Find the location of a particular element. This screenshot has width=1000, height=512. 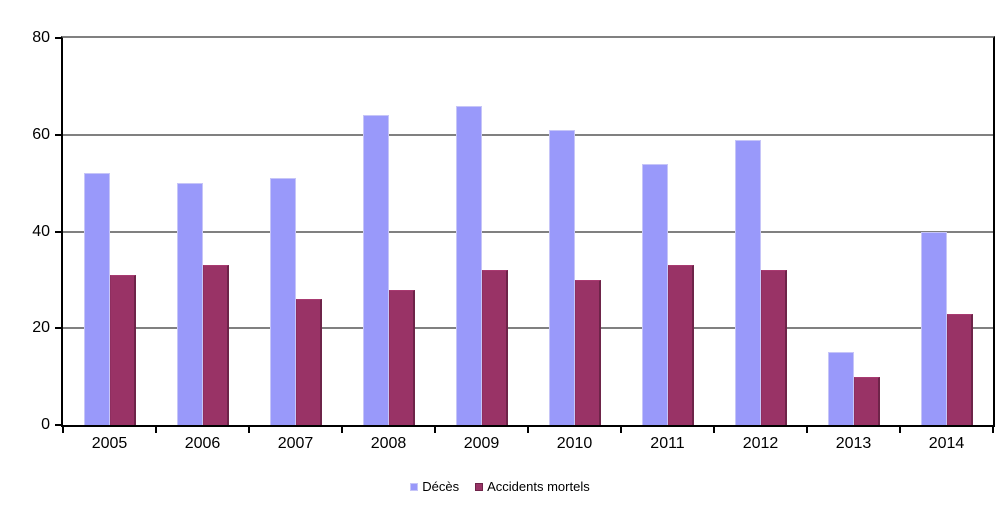

bar-accidents-mortels-2011 is located at coordinates (680, 345).